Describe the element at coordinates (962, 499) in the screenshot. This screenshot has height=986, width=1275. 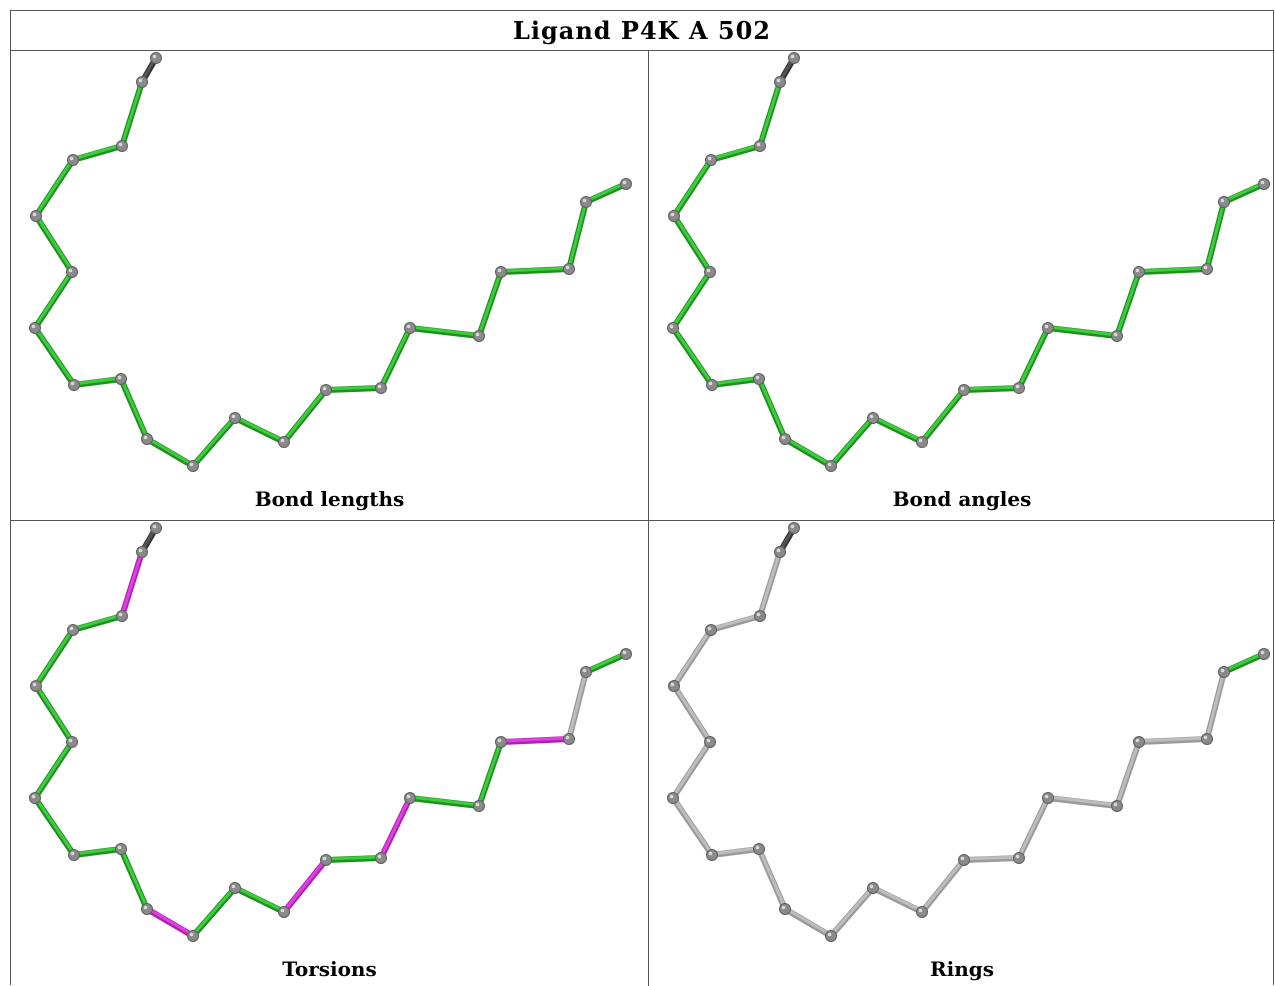
I see `panel-caption: Bond angles` at that location.